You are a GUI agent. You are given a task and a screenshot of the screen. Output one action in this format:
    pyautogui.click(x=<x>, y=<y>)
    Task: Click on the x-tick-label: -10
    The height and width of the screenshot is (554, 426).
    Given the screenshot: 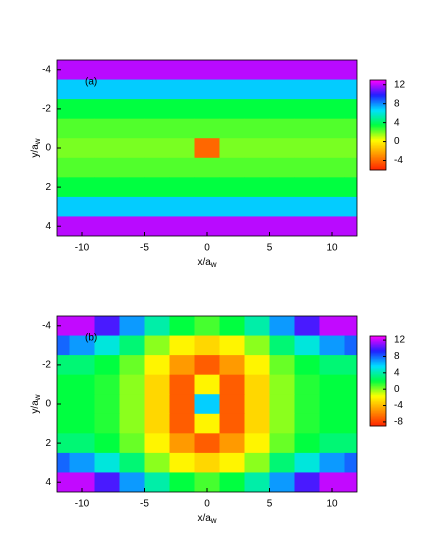 What is the action you would take?
    pyautogui.click(x=82, y=248)
    